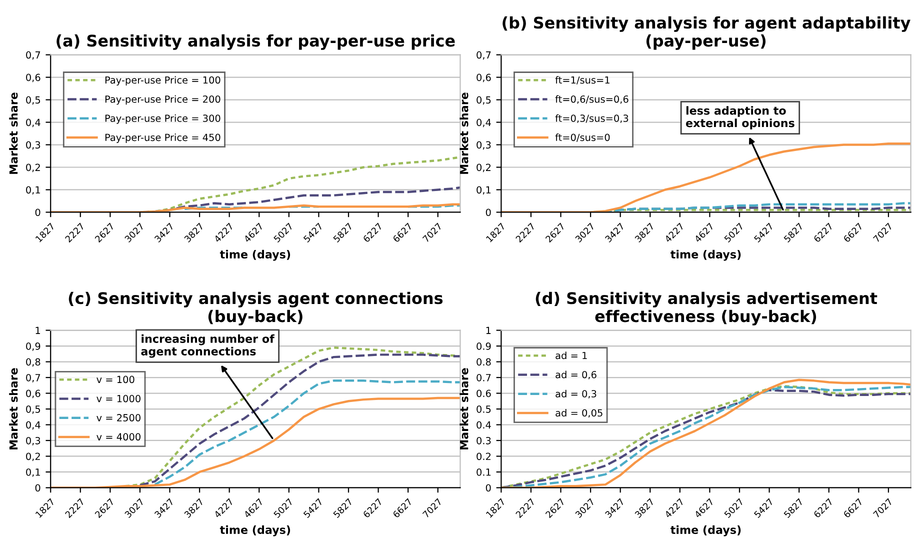  I want to click on y-tick-label: 0,8, so click(33, 362).